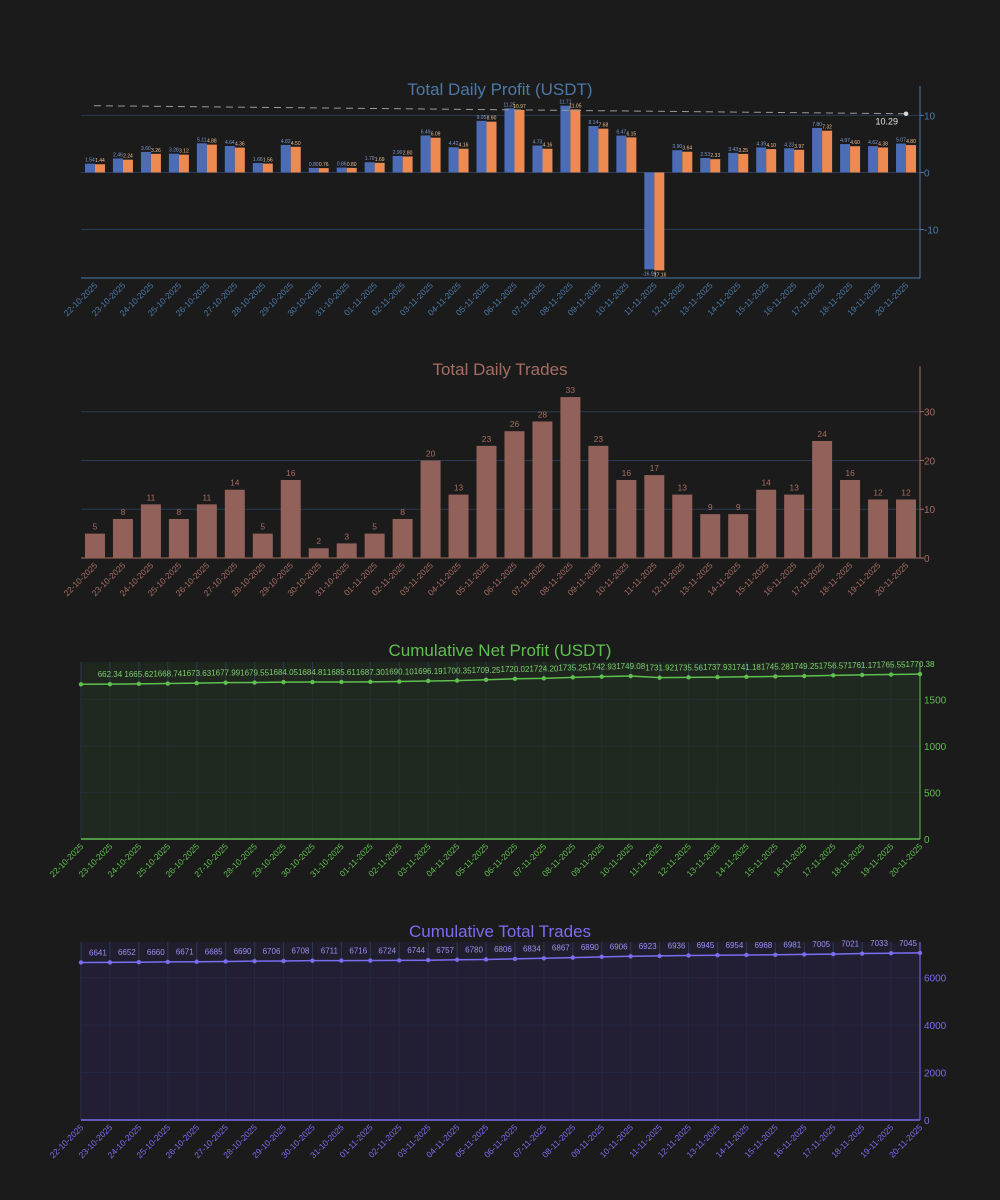 The height and width of the screenshot is (1200, 1000). Describe the element at coordinates (416, 950) in the screenshot. I see `data-label: 6744` at that location.